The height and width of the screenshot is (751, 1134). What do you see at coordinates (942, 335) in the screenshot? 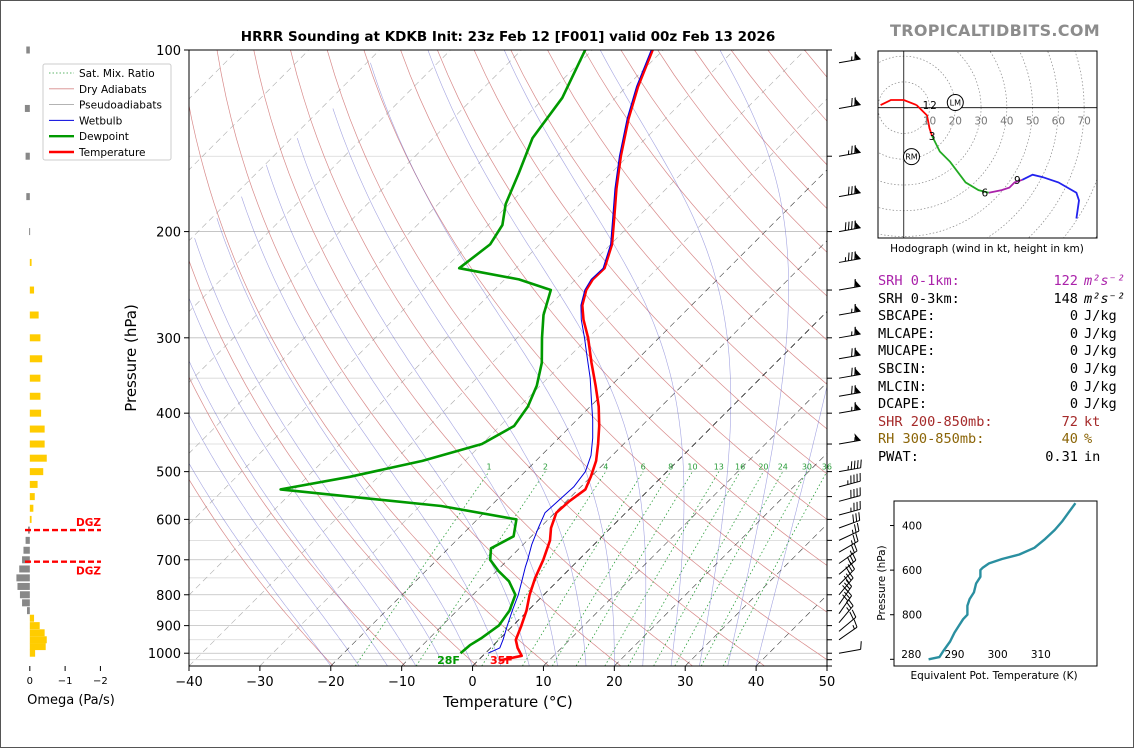
I see `parameter-label: MLCAPE:` at bounding box center [942, 335].